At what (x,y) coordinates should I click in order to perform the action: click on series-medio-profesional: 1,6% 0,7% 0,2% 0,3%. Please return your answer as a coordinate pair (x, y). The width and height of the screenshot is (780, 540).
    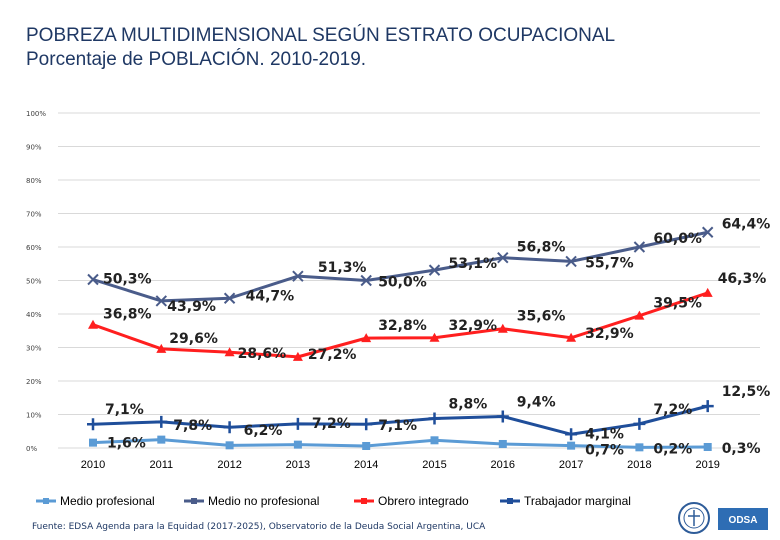
    Looking at the image, I should click on (425, 447).